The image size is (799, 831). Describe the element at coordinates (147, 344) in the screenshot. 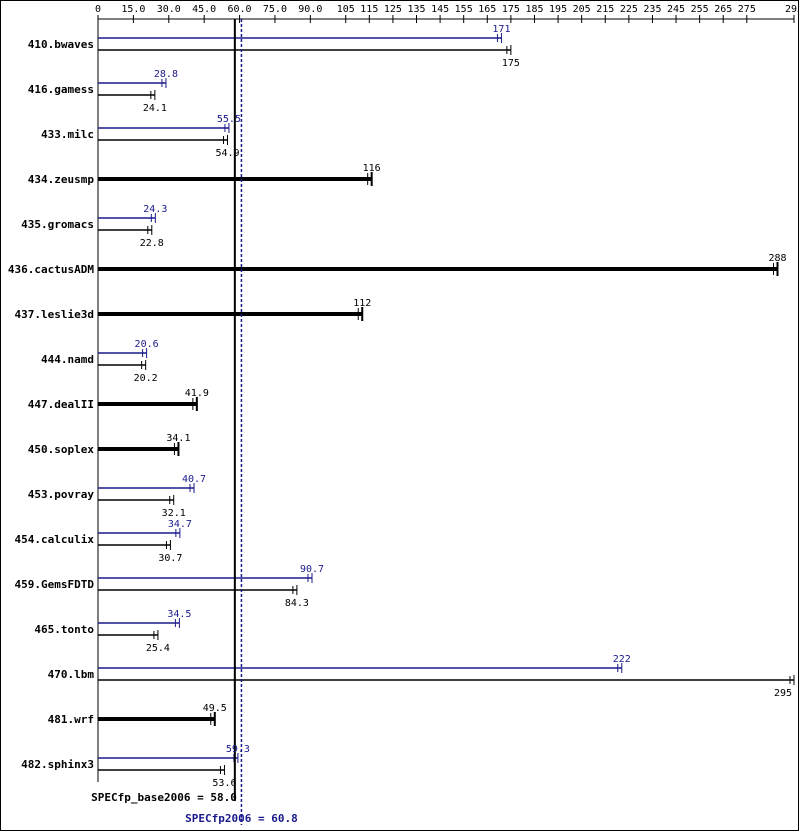

I see `peak-value-label: 20.6` at that location.